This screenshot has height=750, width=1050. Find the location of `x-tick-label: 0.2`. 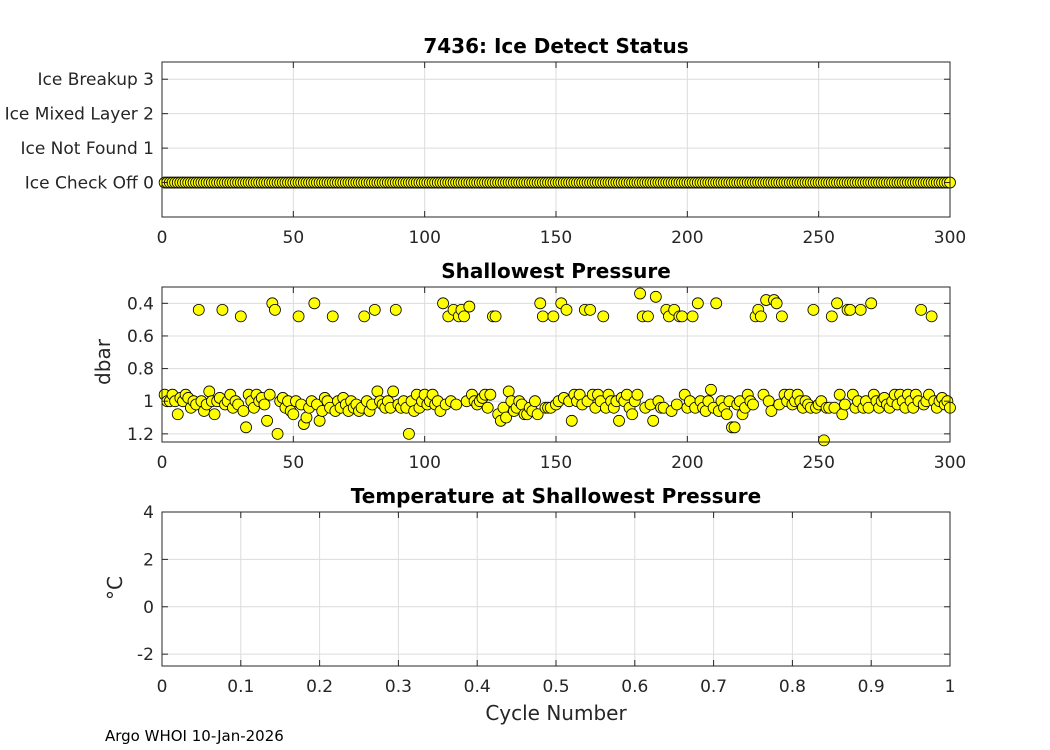

x-tick-label: 0.2 is located at coordinates (319, 687).